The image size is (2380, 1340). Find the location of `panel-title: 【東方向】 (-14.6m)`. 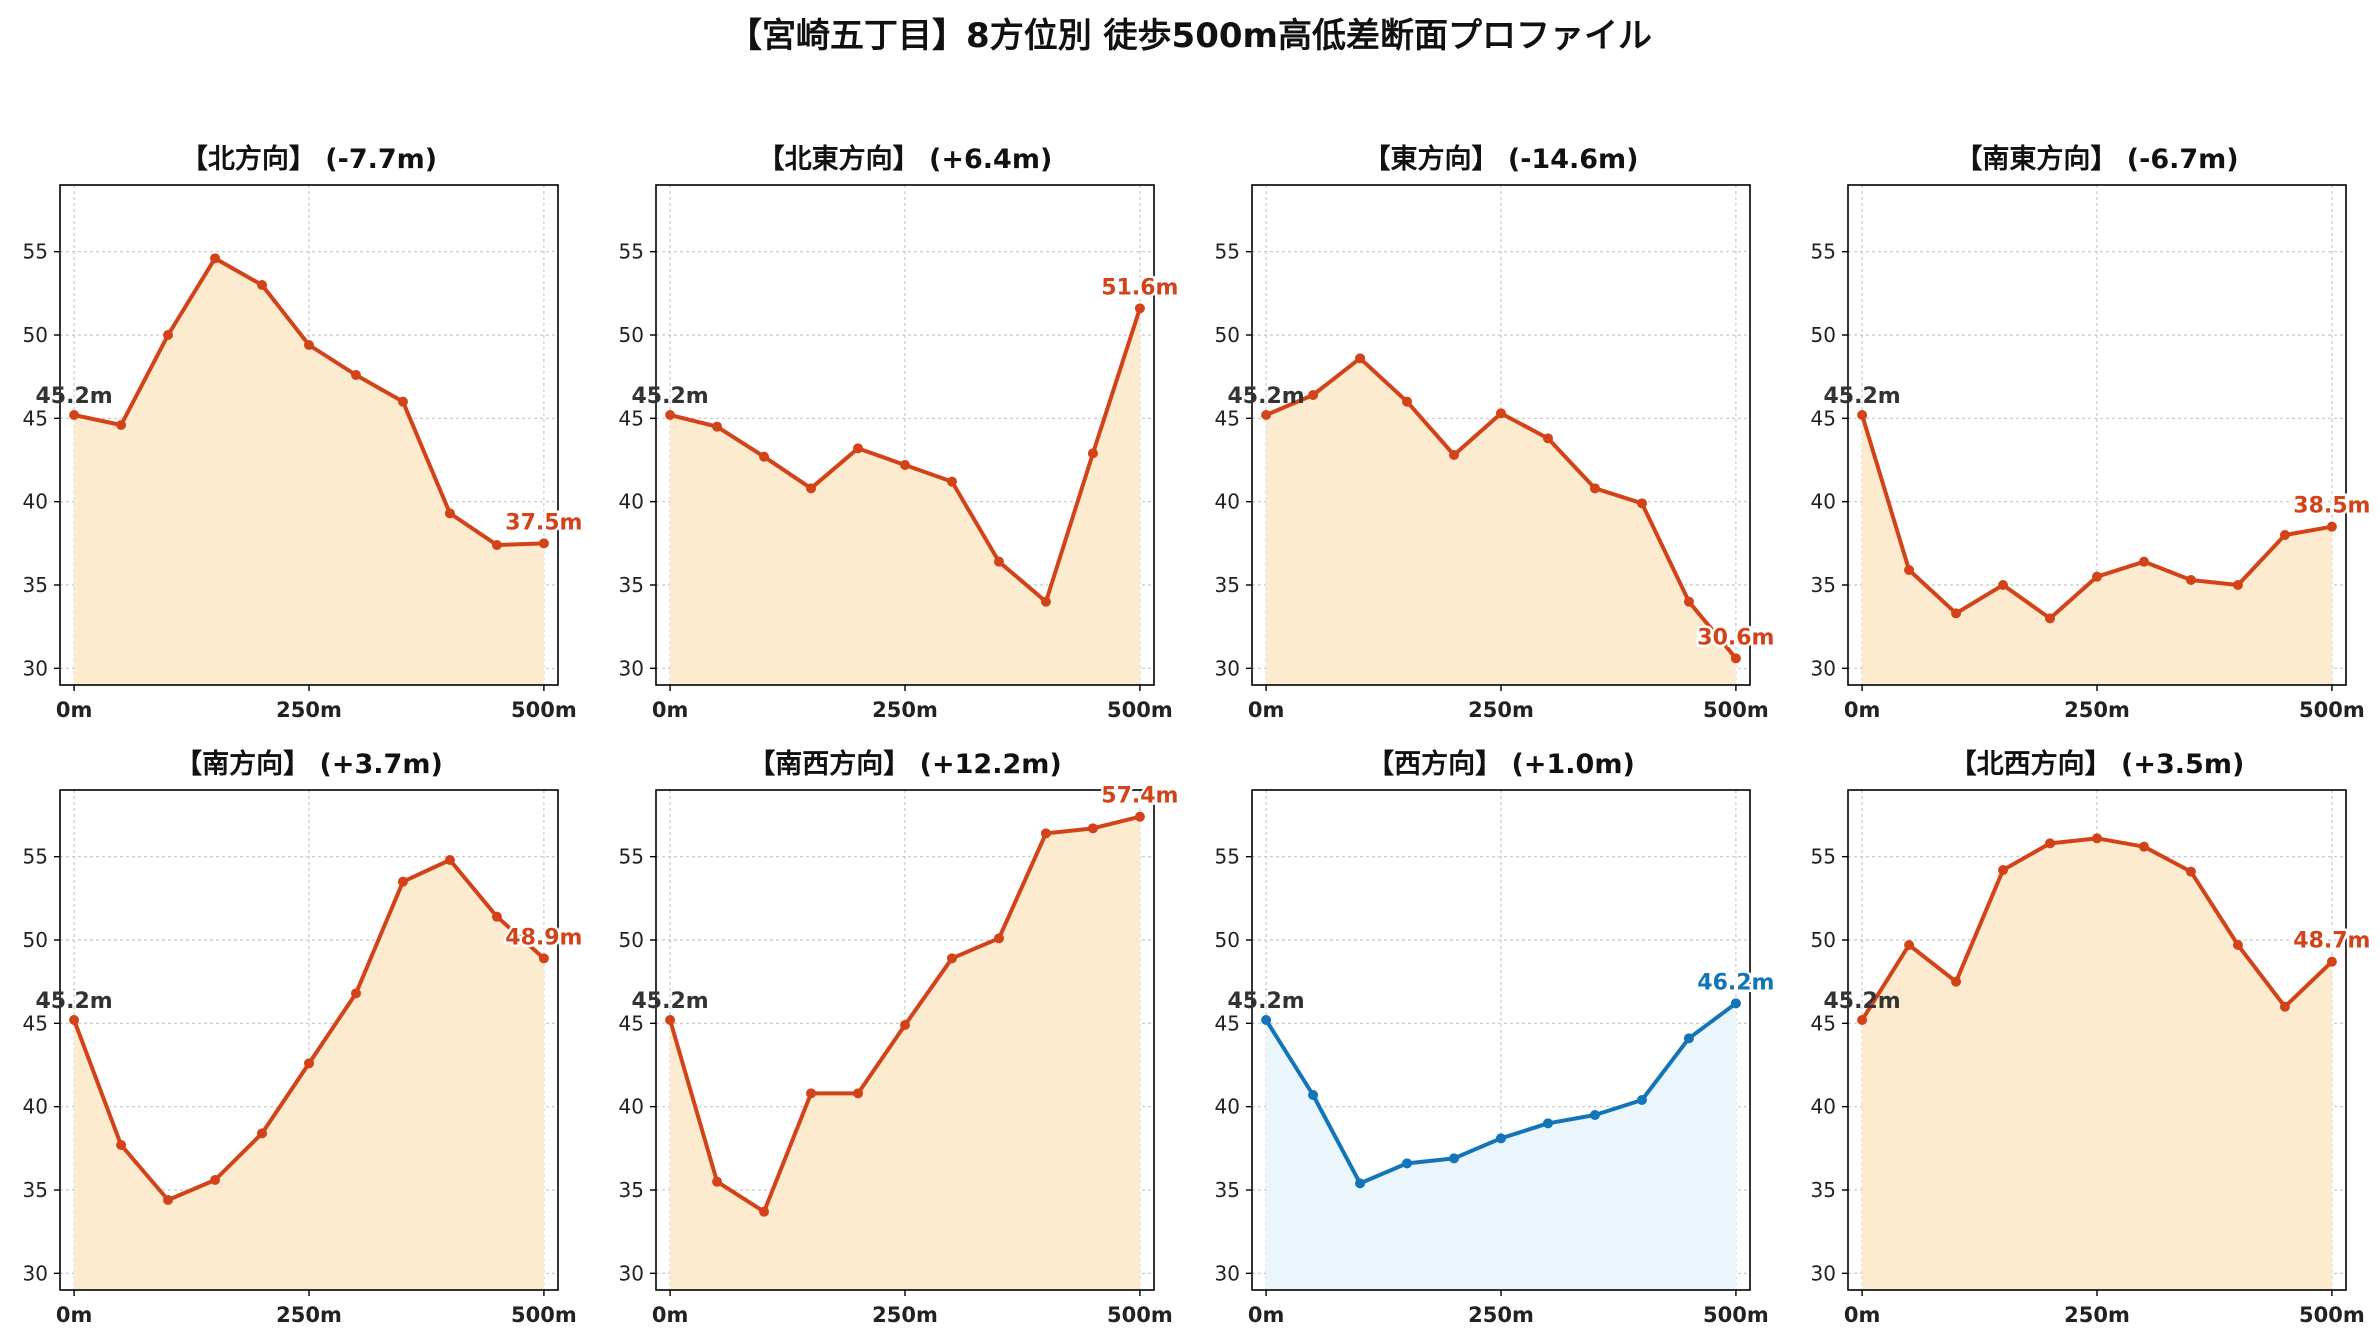

panel-title: 【東方向】 (-14.6m) is located at coordinates (1500, 159).